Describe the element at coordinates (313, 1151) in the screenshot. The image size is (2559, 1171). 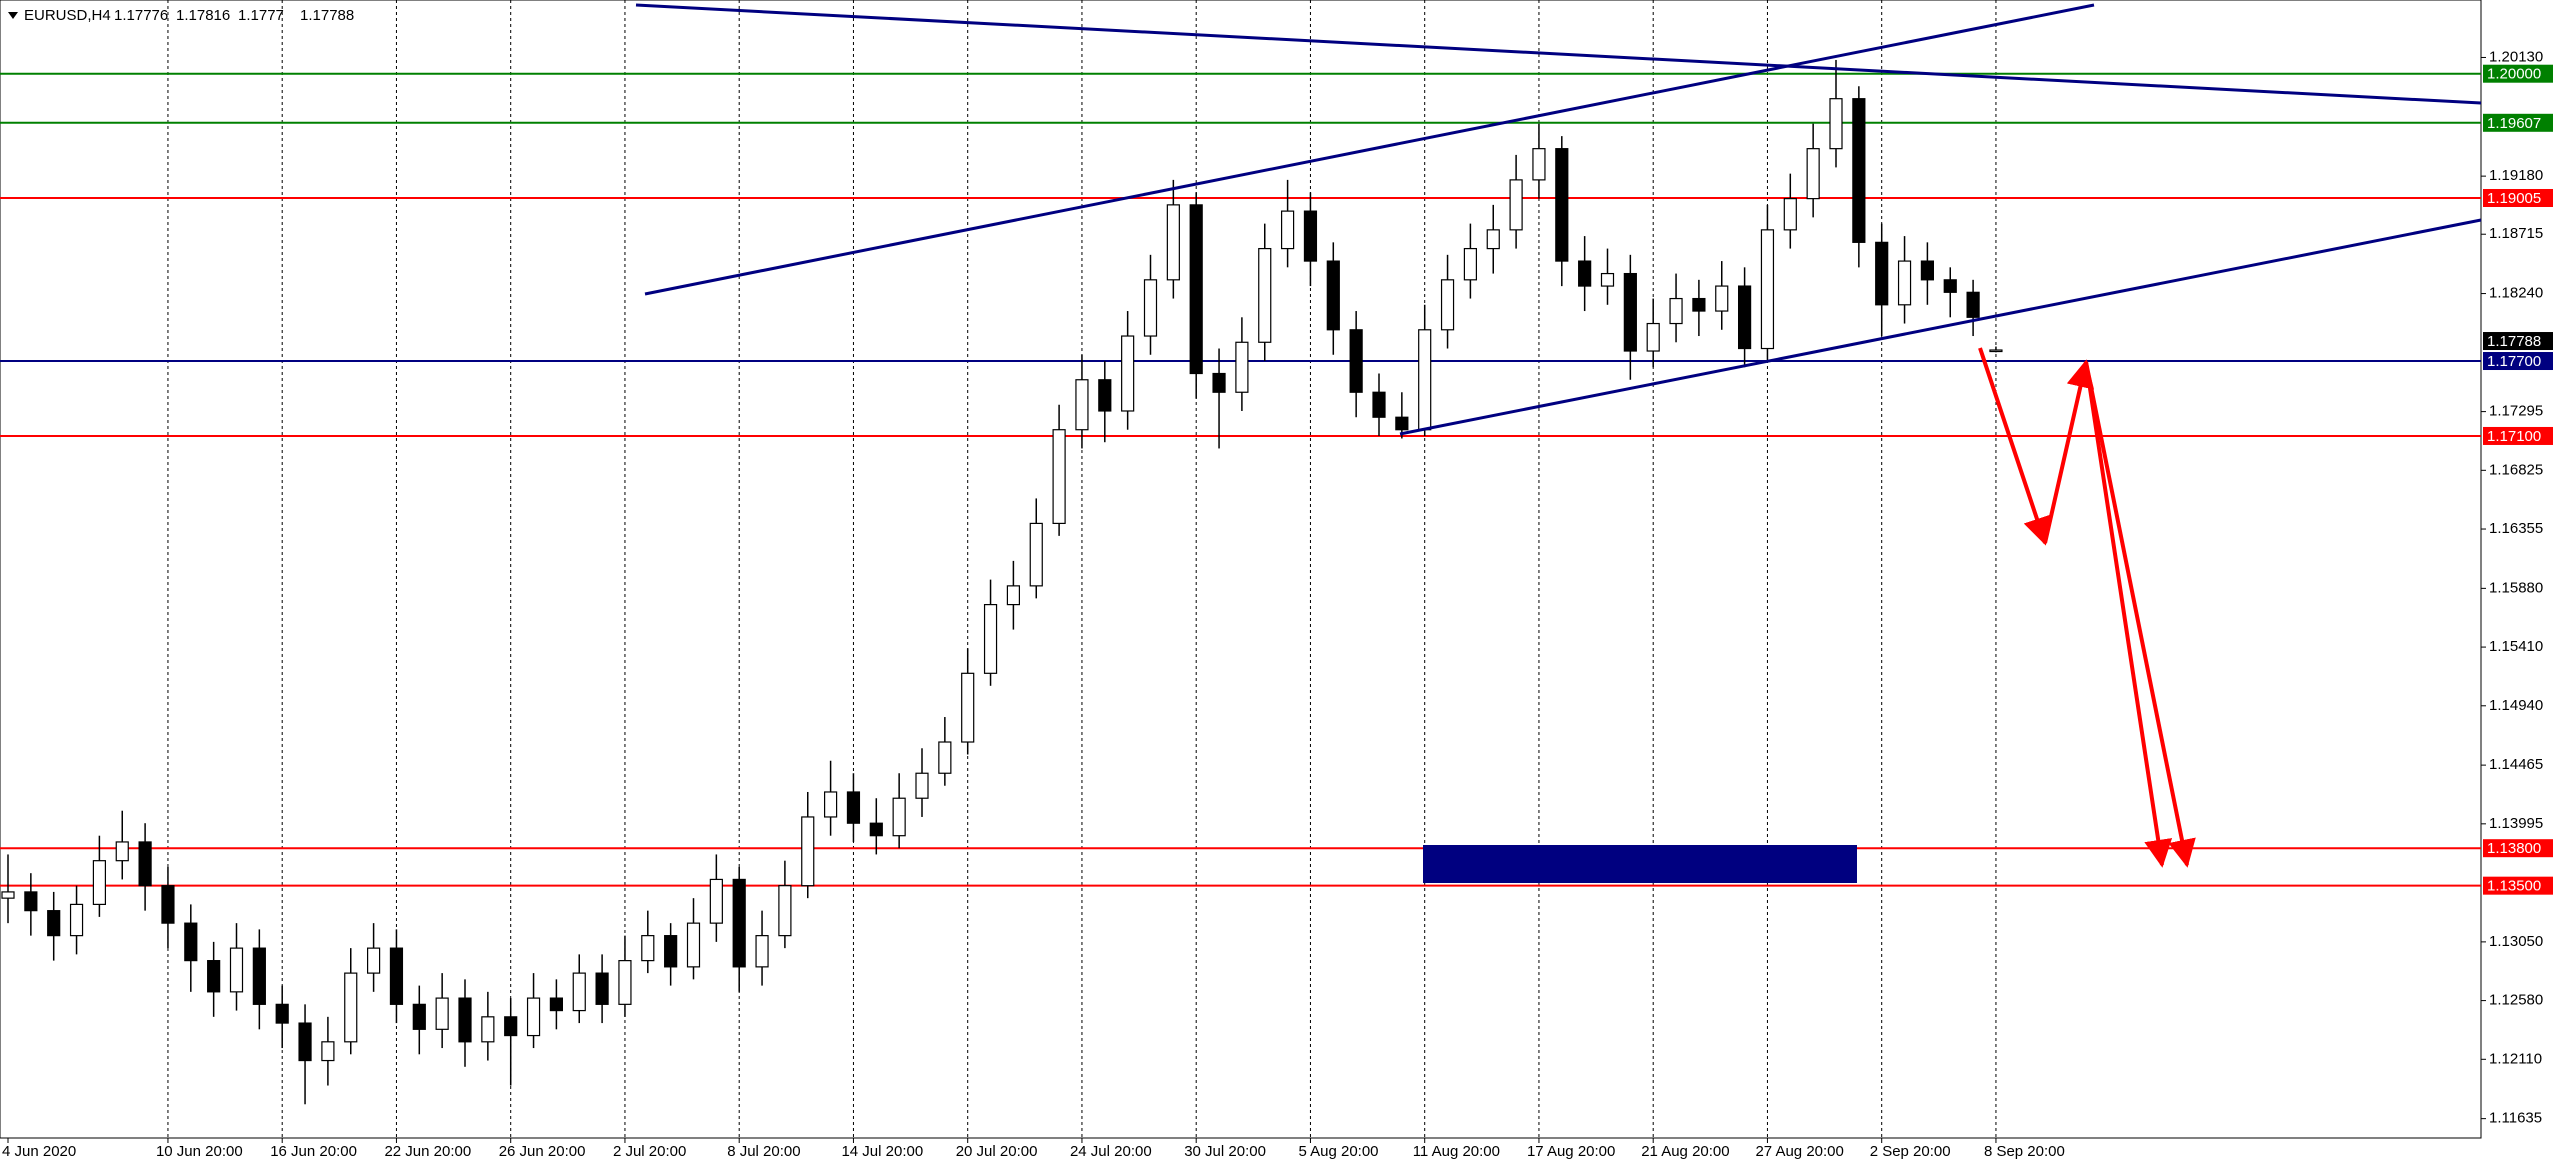
I see `x-tick-label: 16 Jun 20:00` at that location.